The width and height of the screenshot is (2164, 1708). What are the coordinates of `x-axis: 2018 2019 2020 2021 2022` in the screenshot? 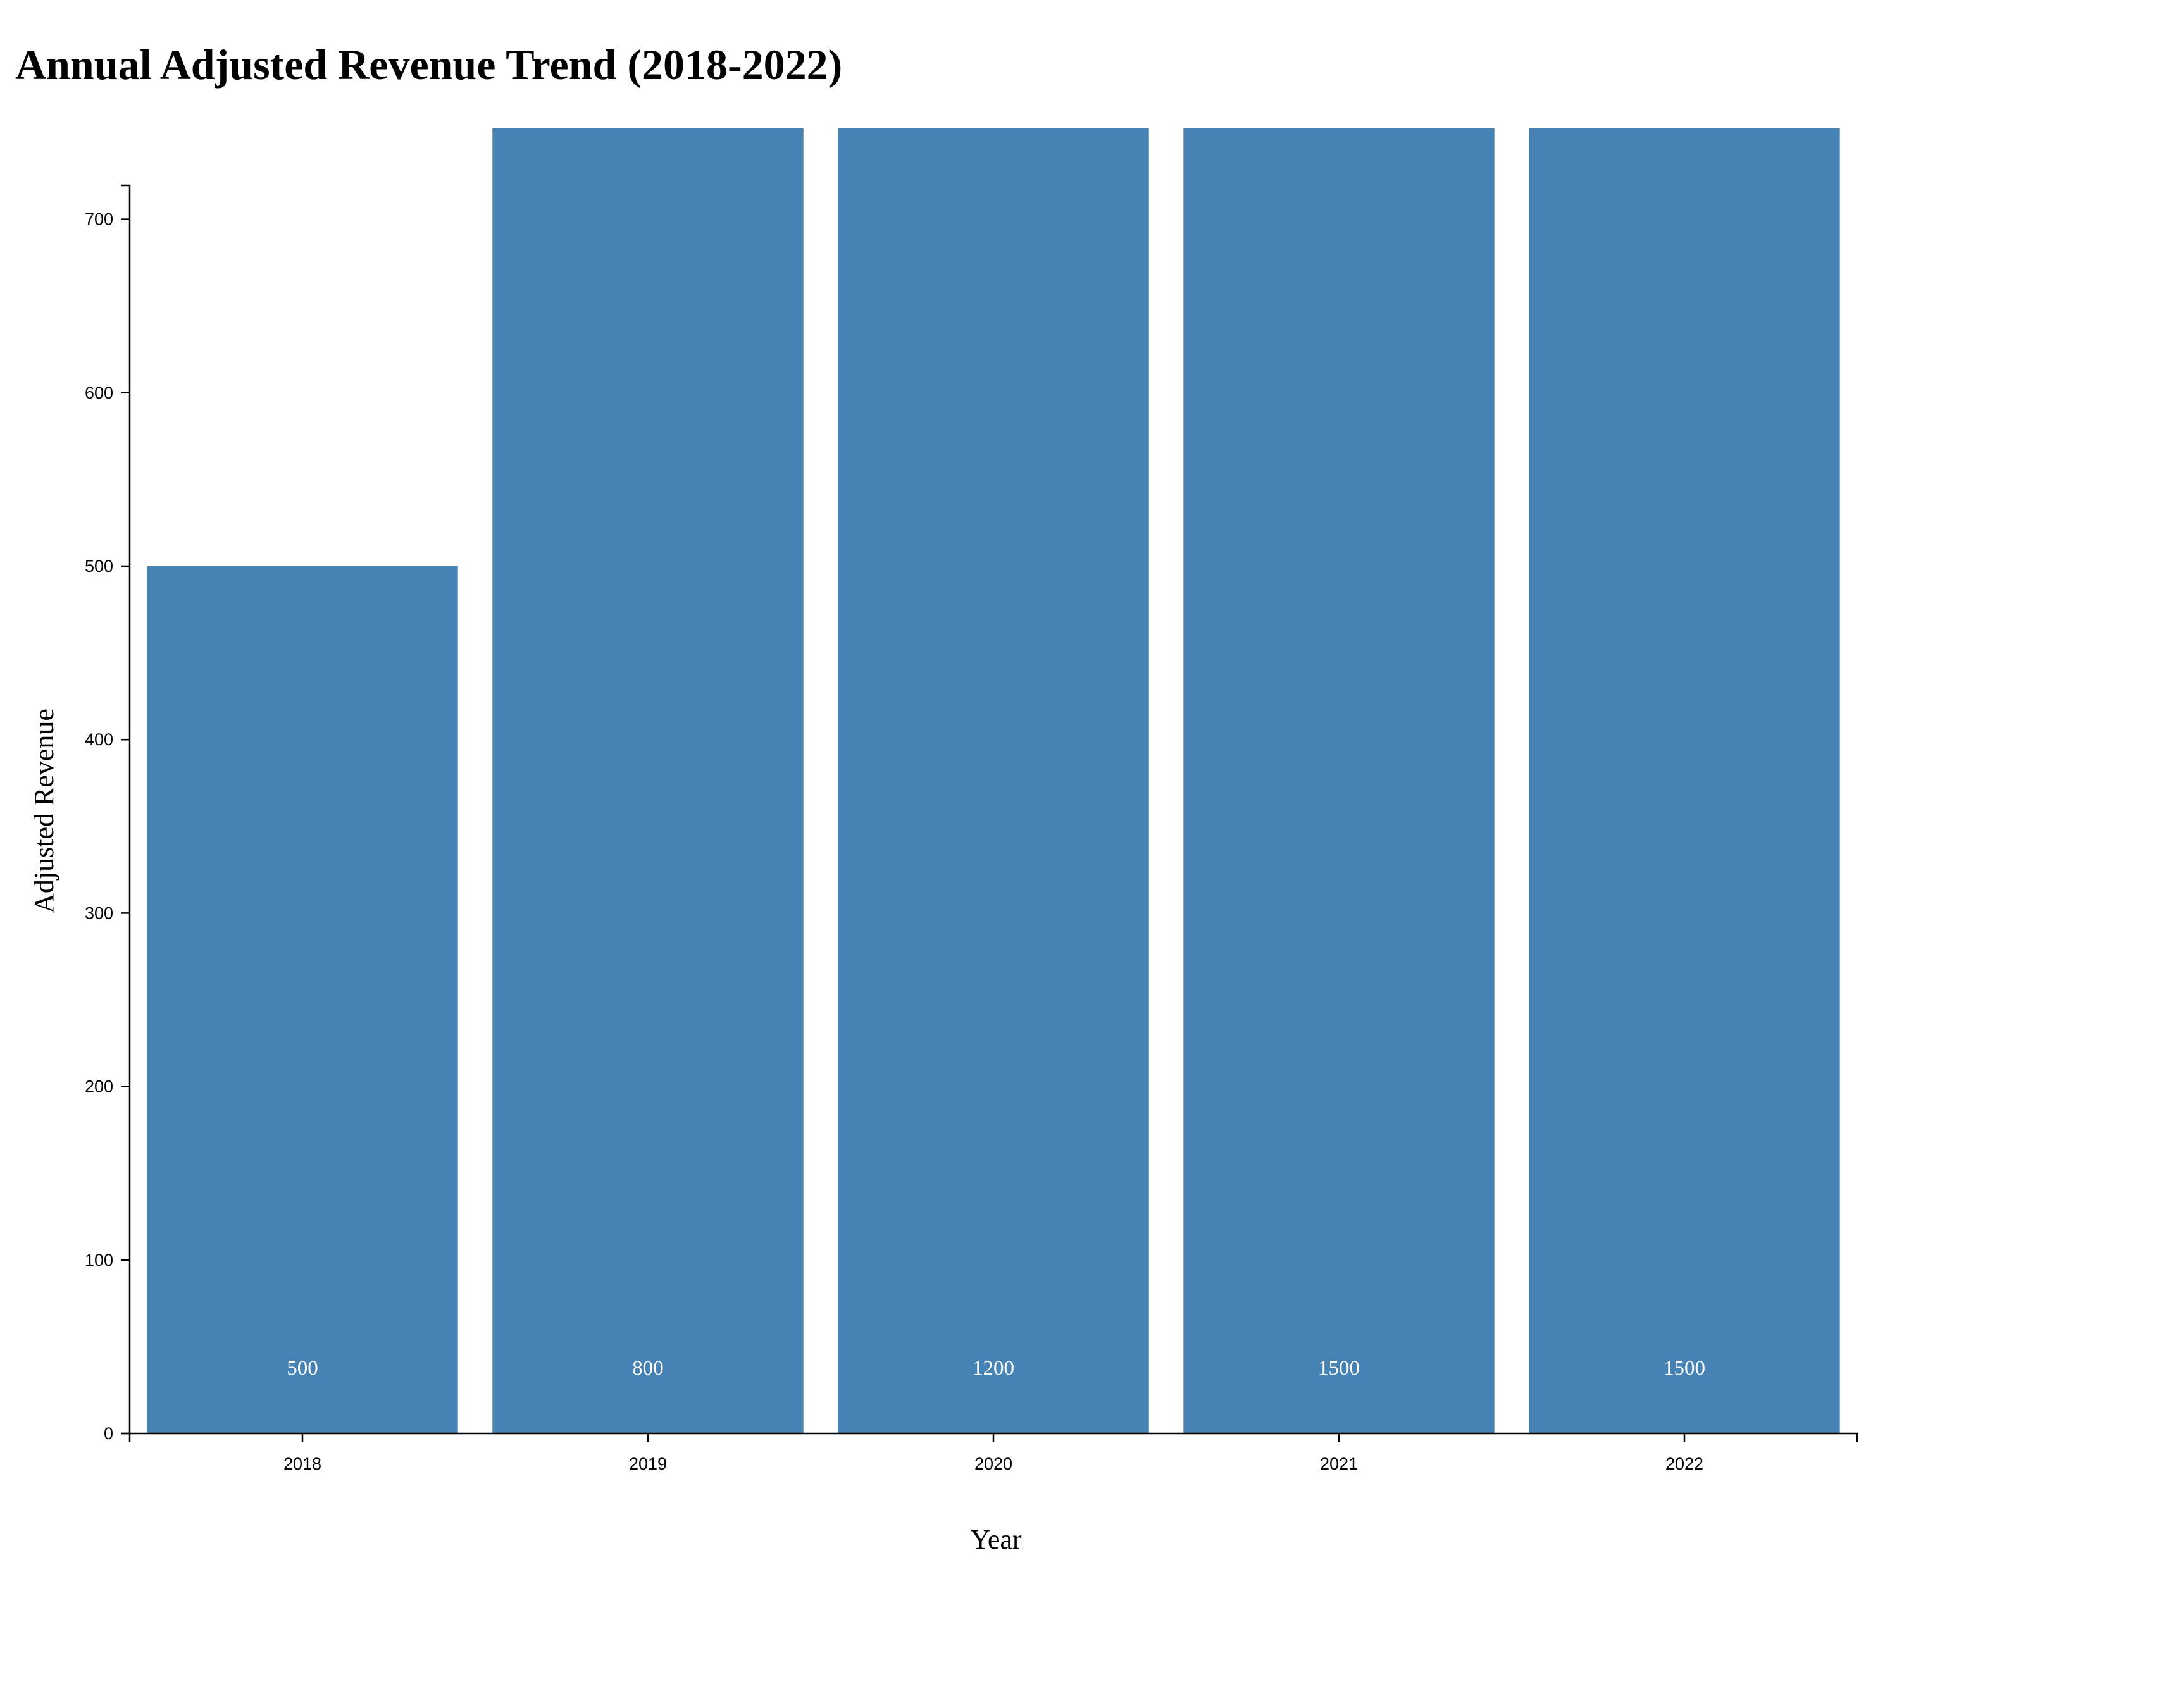 It's located at (993, 1452).